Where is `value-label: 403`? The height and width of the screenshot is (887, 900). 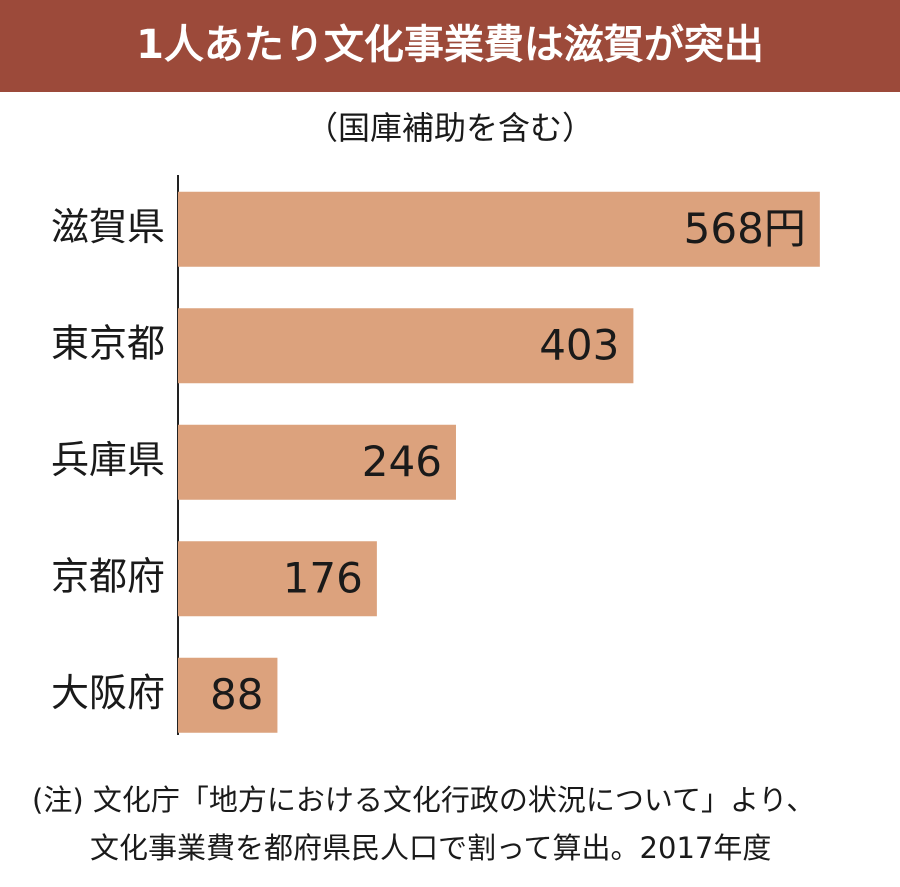 value-label: 403 is located at coordinates (579, 344).